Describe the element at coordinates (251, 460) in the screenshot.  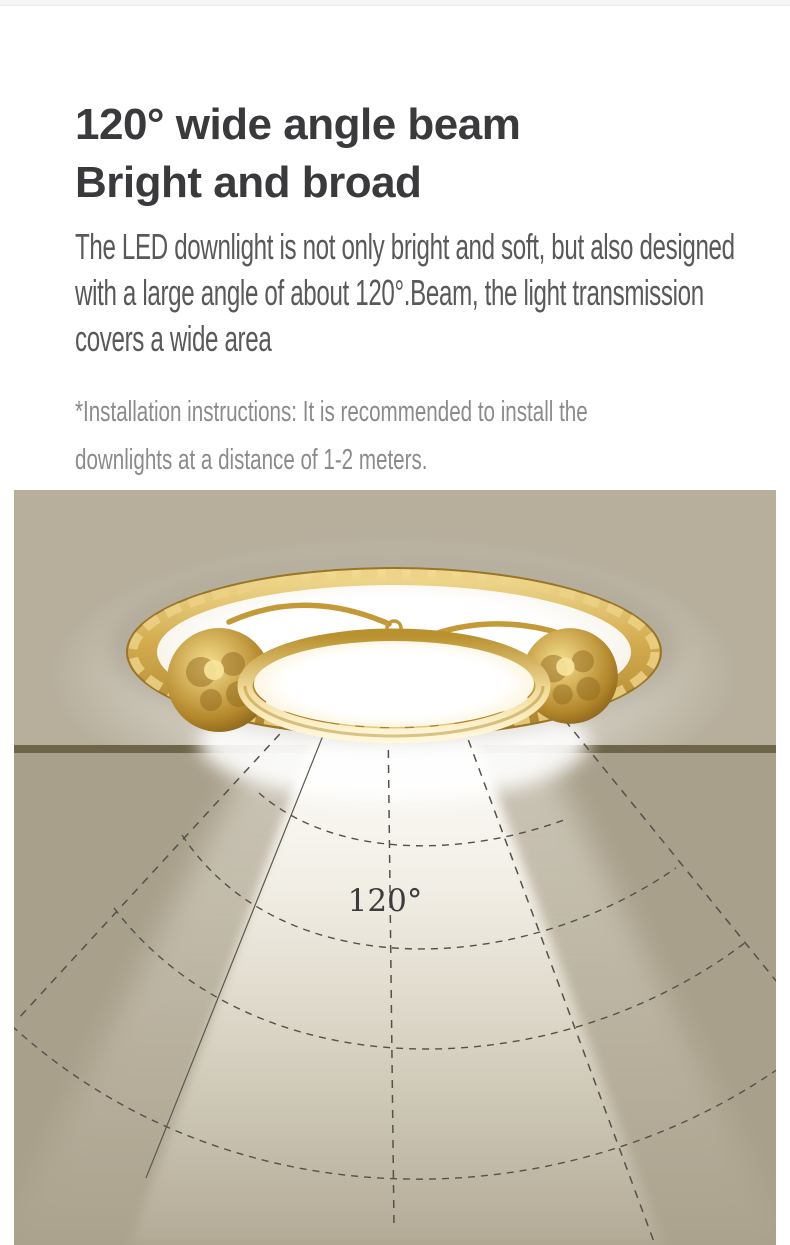
I see `note-line: downlights at a distance of 1-2 meters.` at that location.